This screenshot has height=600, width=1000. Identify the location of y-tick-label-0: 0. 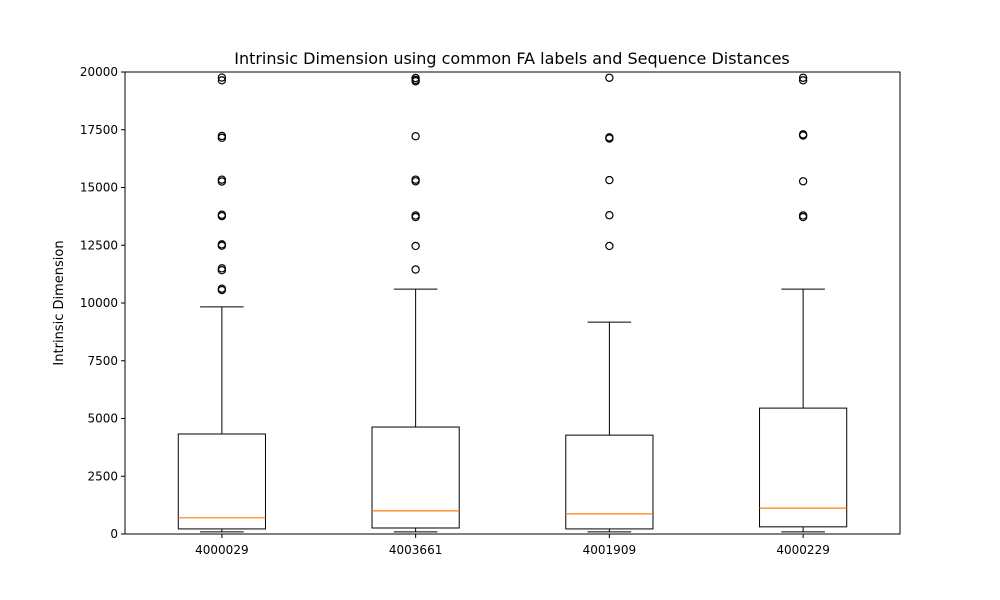
(114, 534).